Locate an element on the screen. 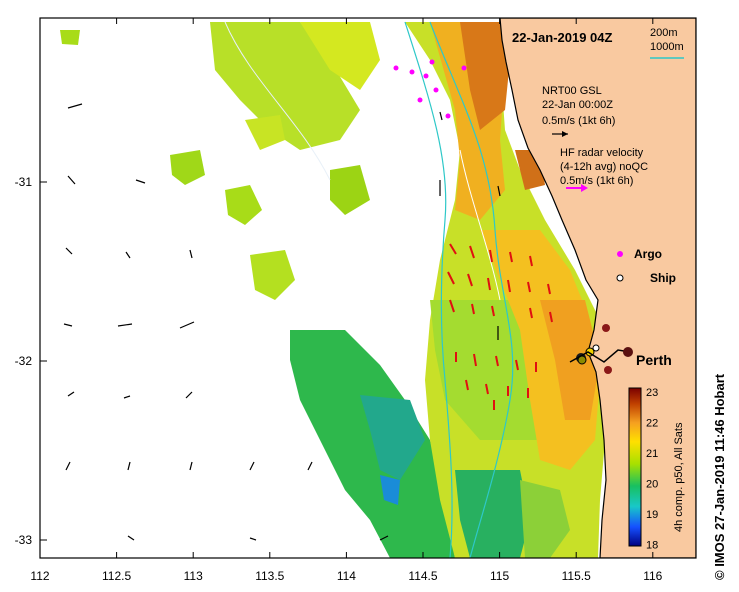 This screenshot has width=739, height=592. current-legend-title: NRT00 GSL is located at coordinates (572, 91).